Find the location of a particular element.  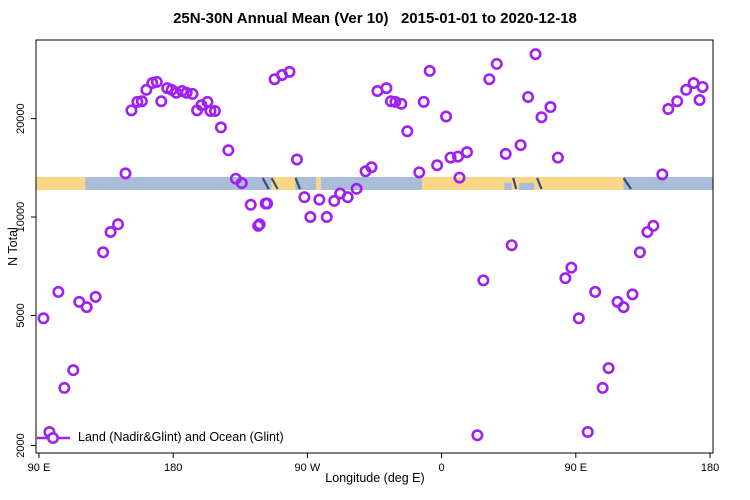

legend: Land (Nadir&Glint) and Ocean (Glint) is located at coordinates (160, 437).